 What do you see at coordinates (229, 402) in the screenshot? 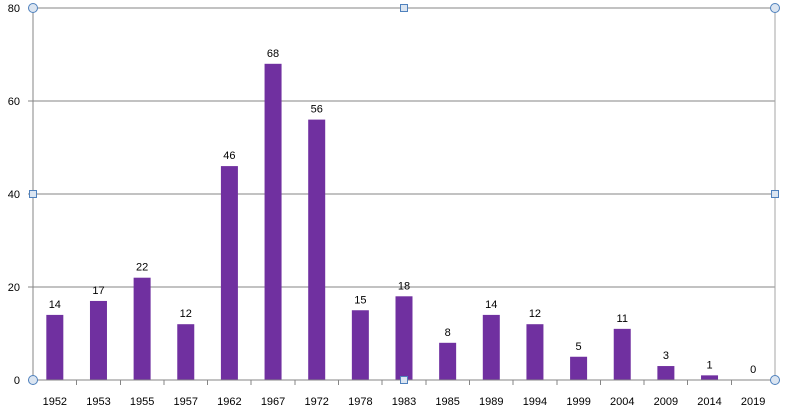
I see `x-tick-label: 1962` at bounding box center [229, 402].